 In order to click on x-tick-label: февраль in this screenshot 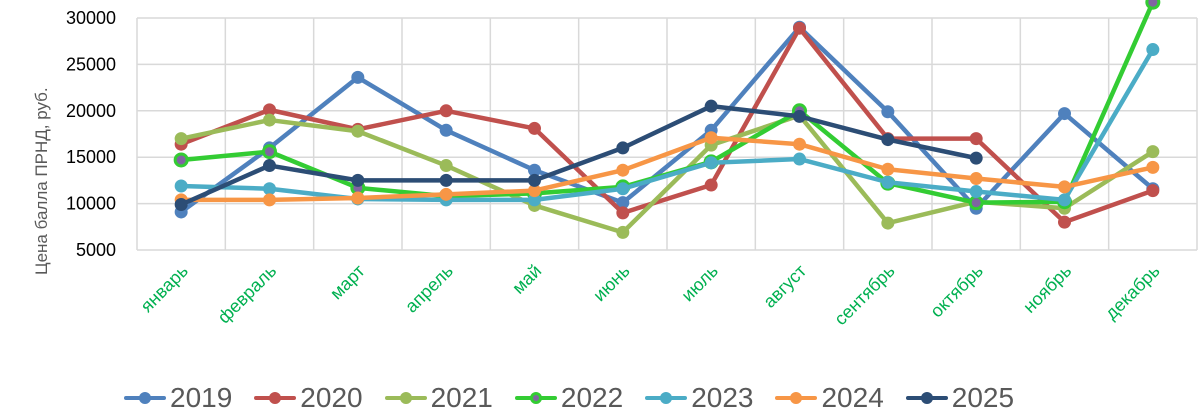, I will do `click(247, 294)`.